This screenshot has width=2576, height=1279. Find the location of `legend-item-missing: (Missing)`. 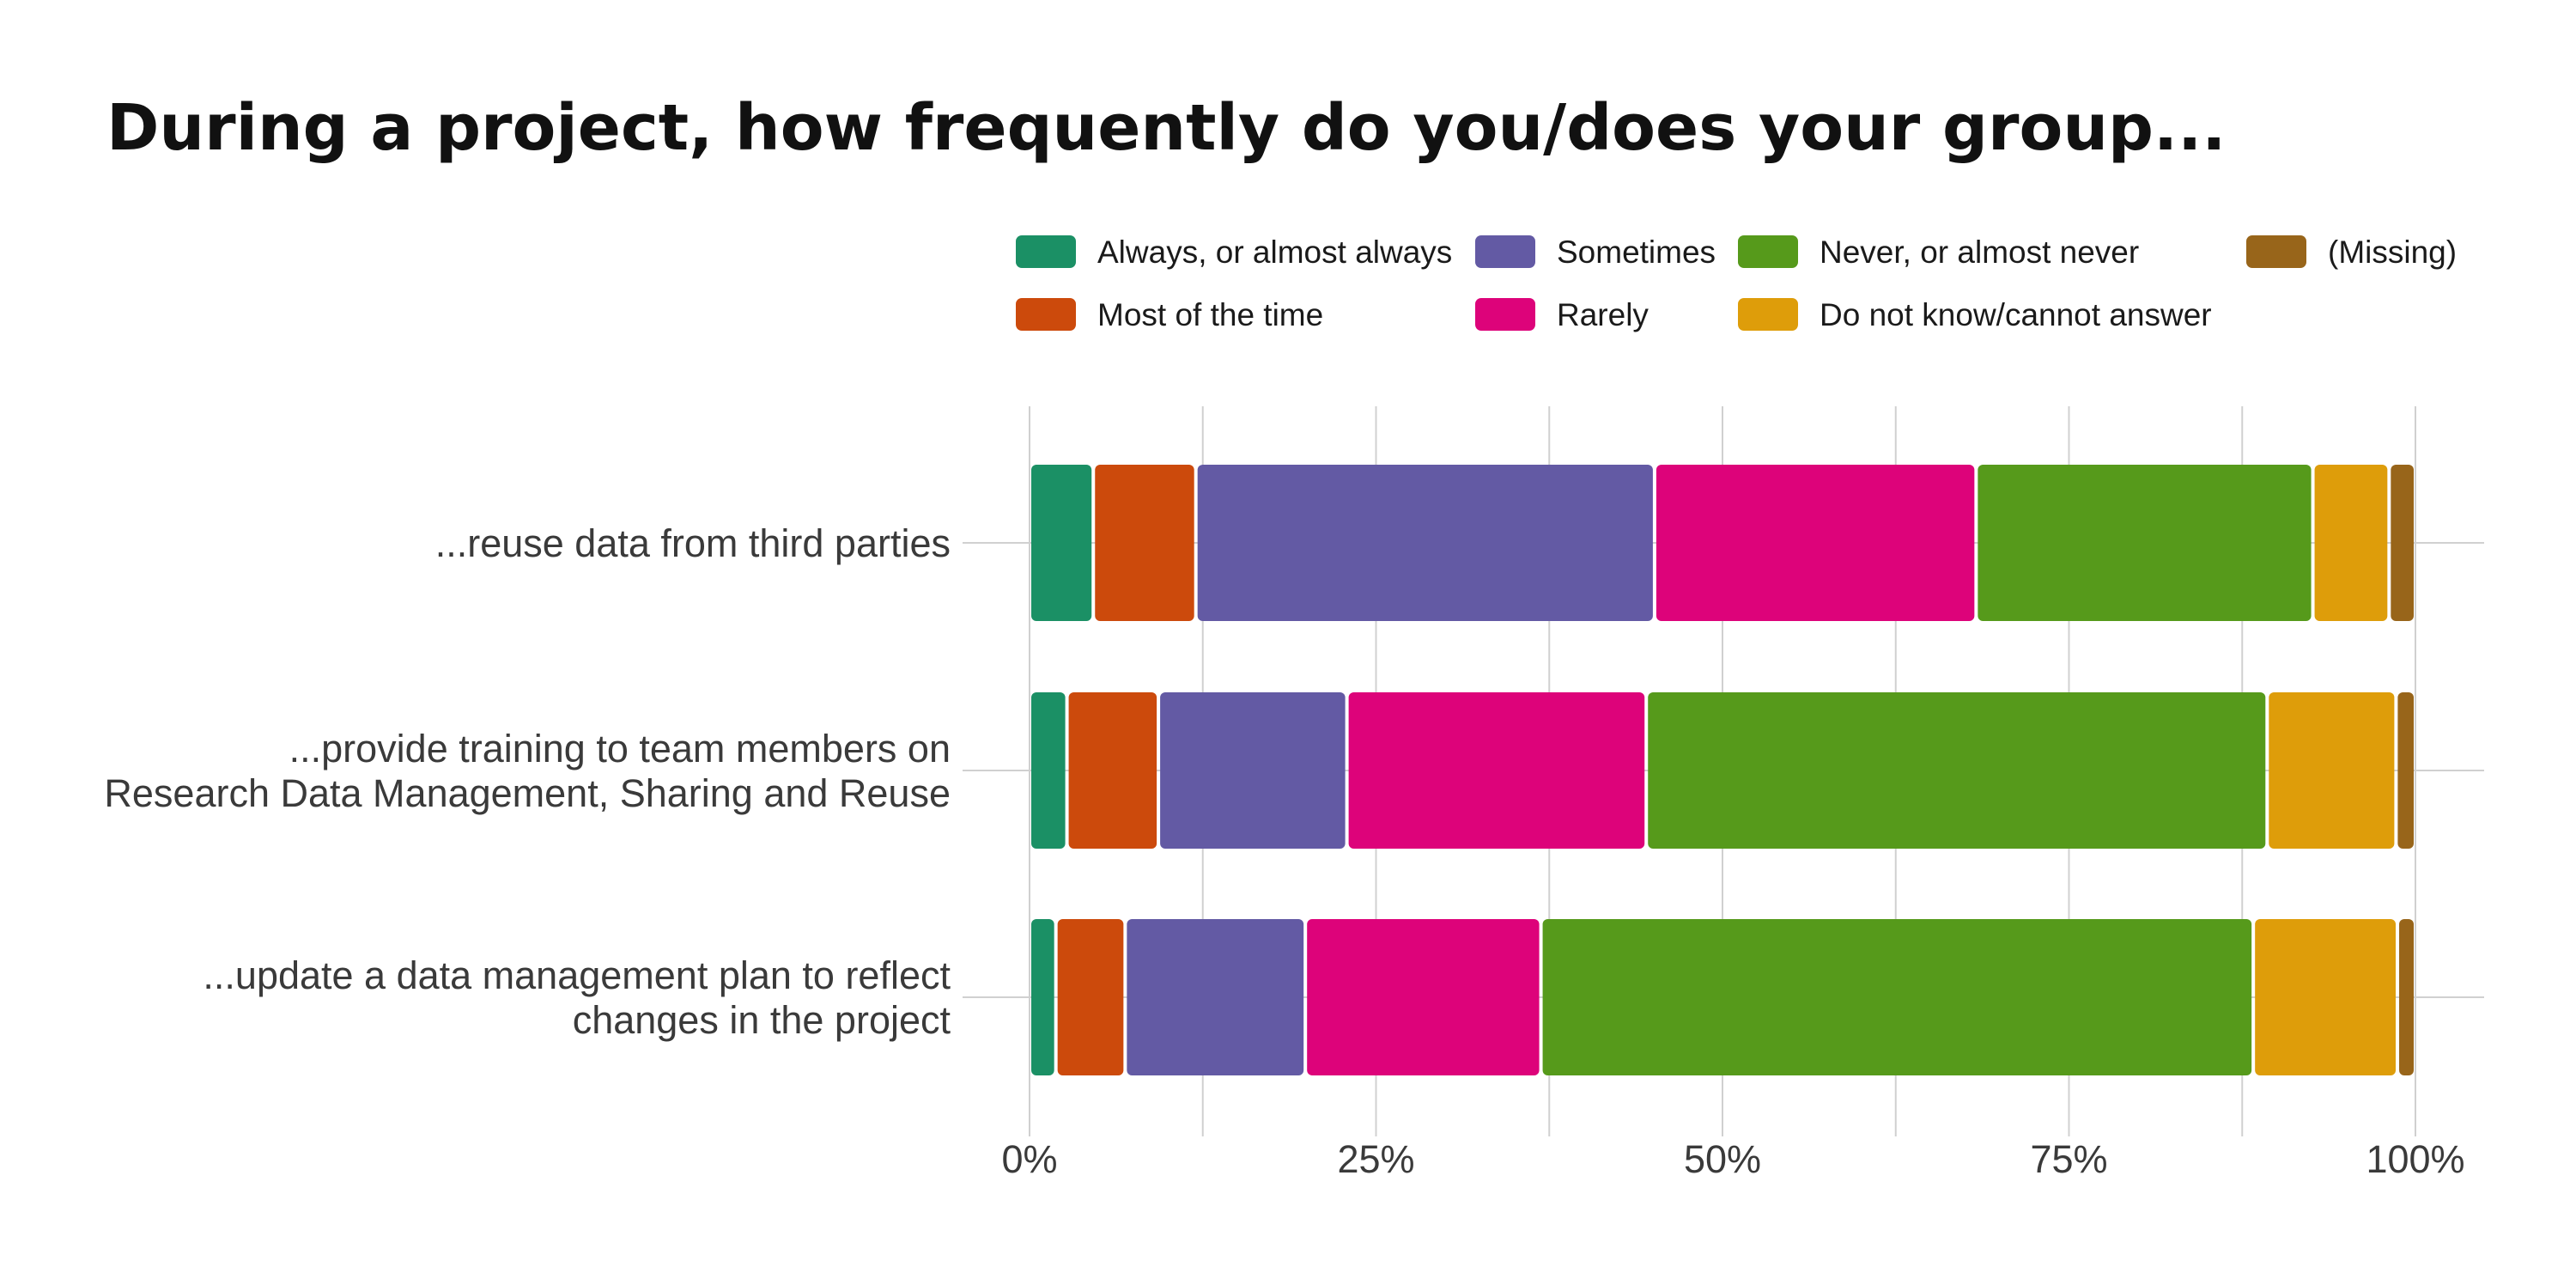

legend-item-missing: (Missing) is located at coordinates (2351, 252).